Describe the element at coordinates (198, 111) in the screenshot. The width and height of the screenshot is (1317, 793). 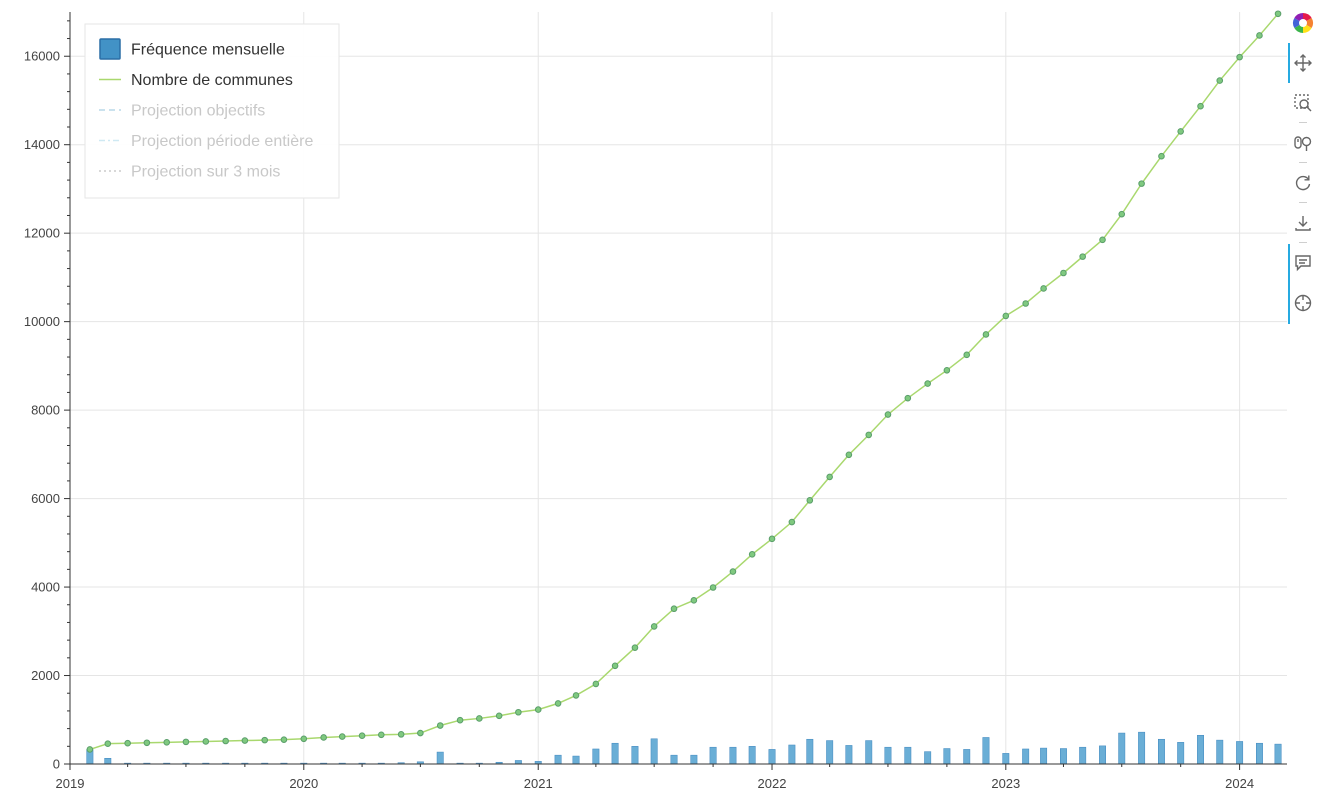
I see `legend-item-label: Projection objectifs` at that location.